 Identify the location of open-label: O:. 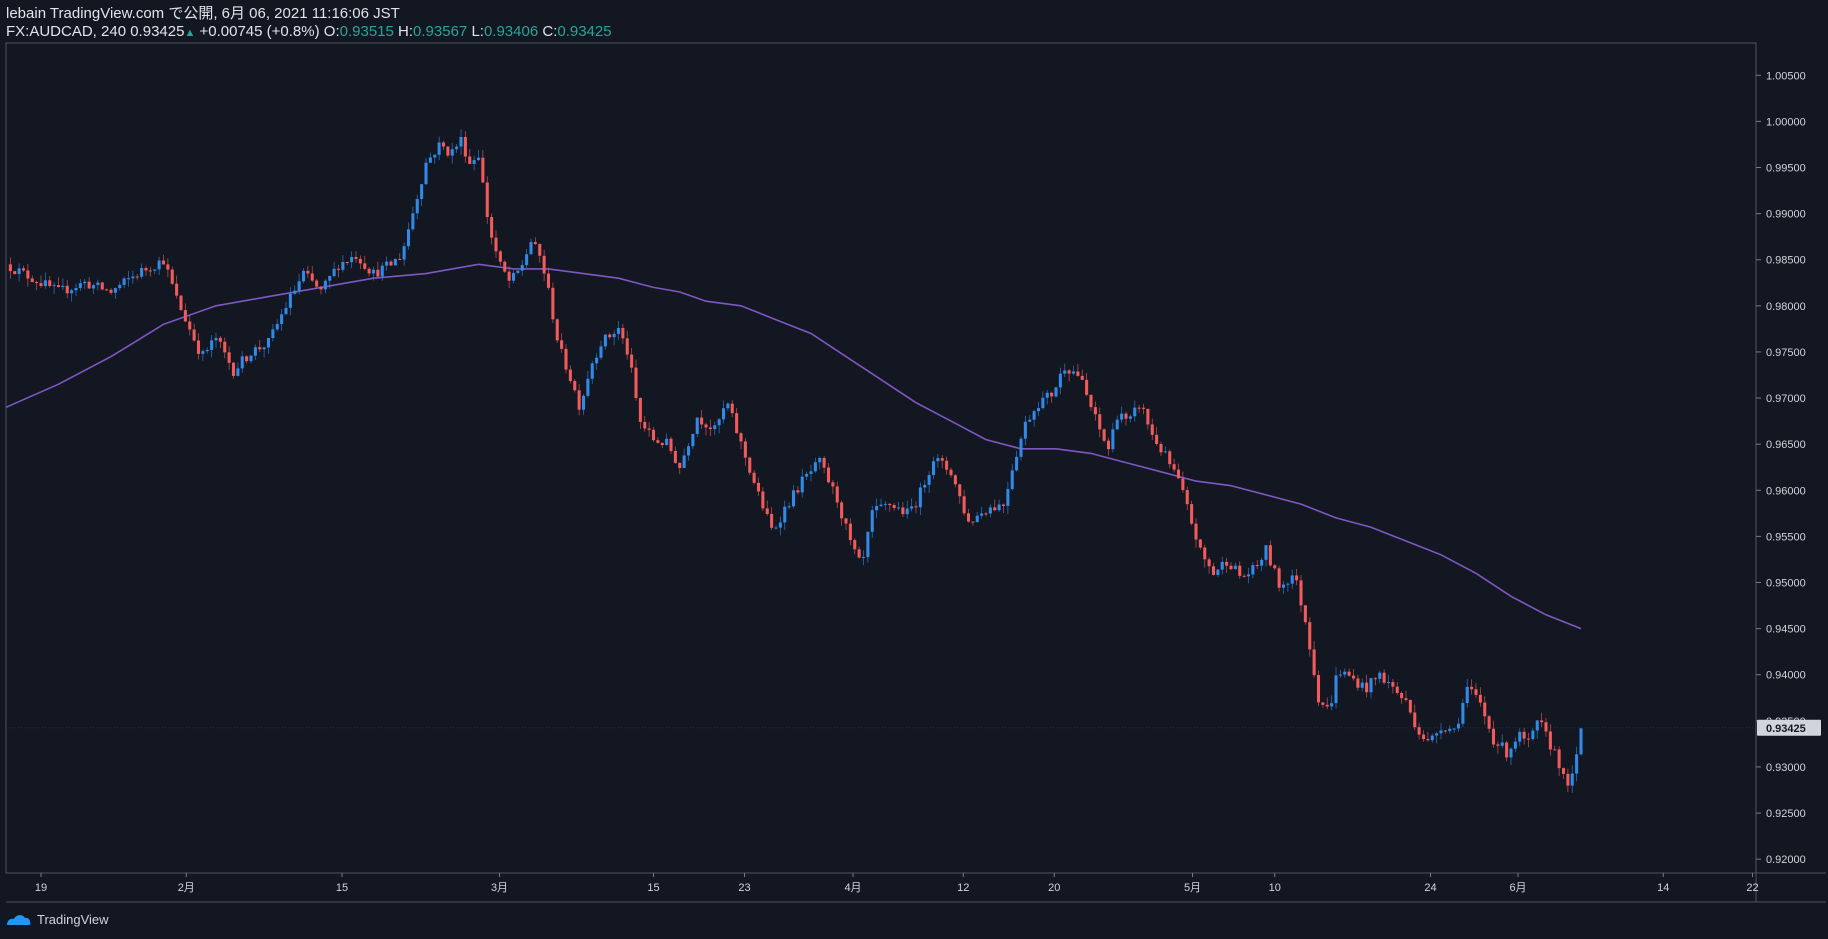
(331, 31).